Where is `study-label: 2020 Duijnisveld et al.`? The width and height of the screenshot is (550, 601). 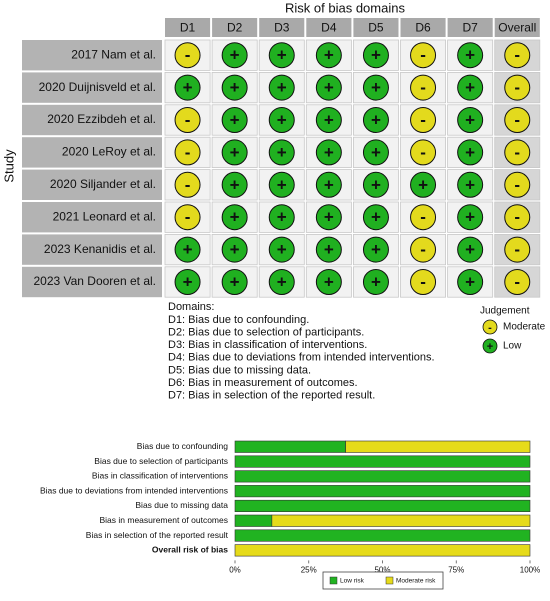
study-label: 2020 Duijnisveld et al. is located at coordinates (97, 87).